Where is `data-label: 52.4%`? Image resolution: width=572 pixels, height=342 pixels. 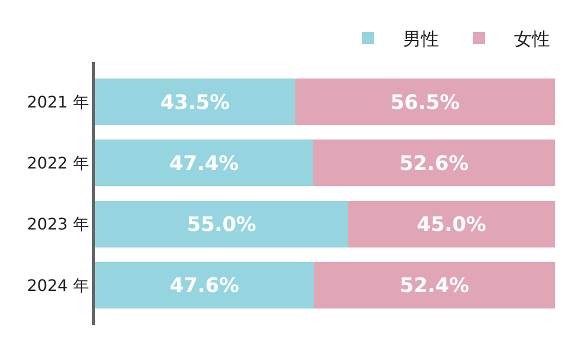
data-label: 52.4% is located at coordinates (435, 285).